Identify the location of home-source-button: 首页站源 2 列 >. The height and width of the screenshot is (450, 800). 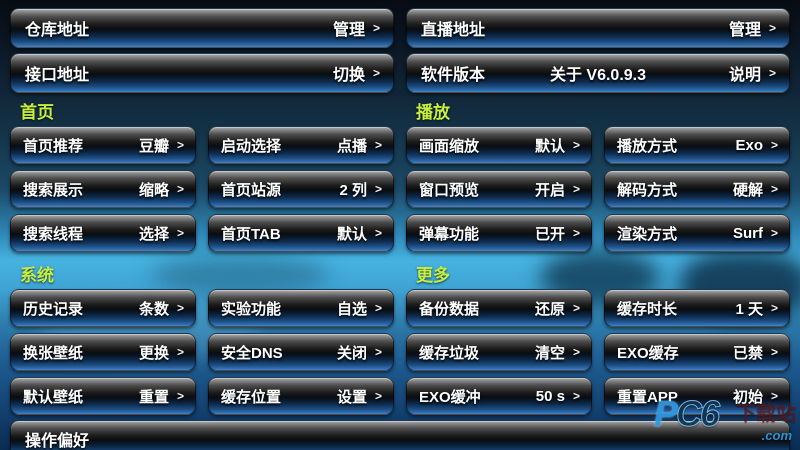
(301, 189).